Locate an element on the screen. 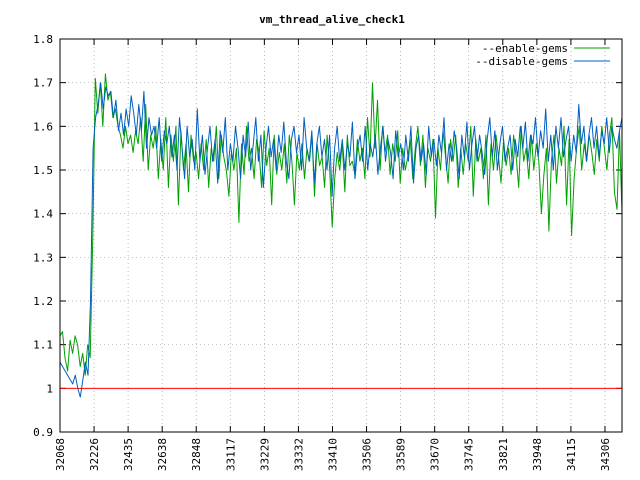 The image size is (640, 480). x-tick-label: 33948 is located at coordinates (537, 454).